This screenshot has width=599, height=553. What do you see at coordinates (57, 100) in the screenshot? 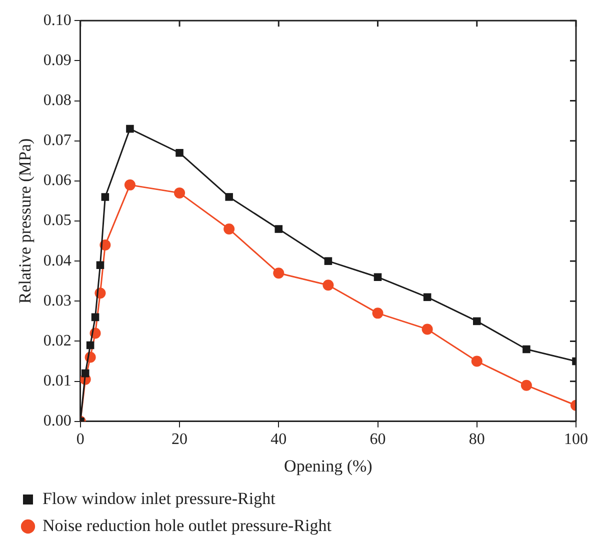
I see `y-tick-label: 0.08` at bounding box center [57, 100].